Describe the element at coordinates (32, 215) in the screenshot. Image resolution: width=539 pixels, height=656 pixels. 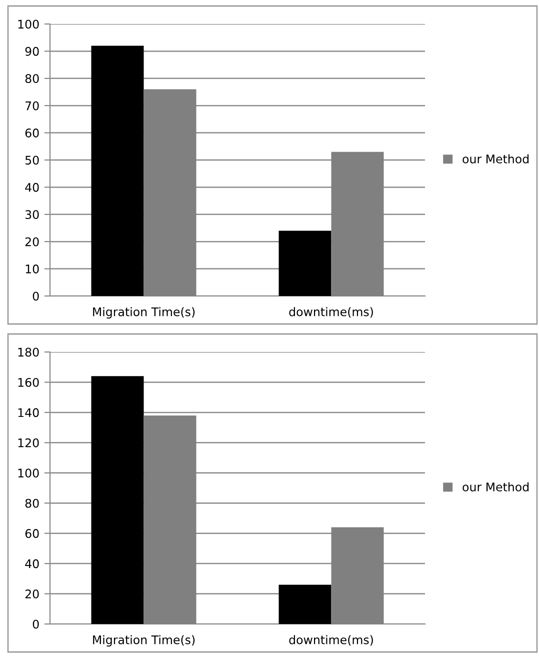
I see `y-tick-label: 30` at that location.